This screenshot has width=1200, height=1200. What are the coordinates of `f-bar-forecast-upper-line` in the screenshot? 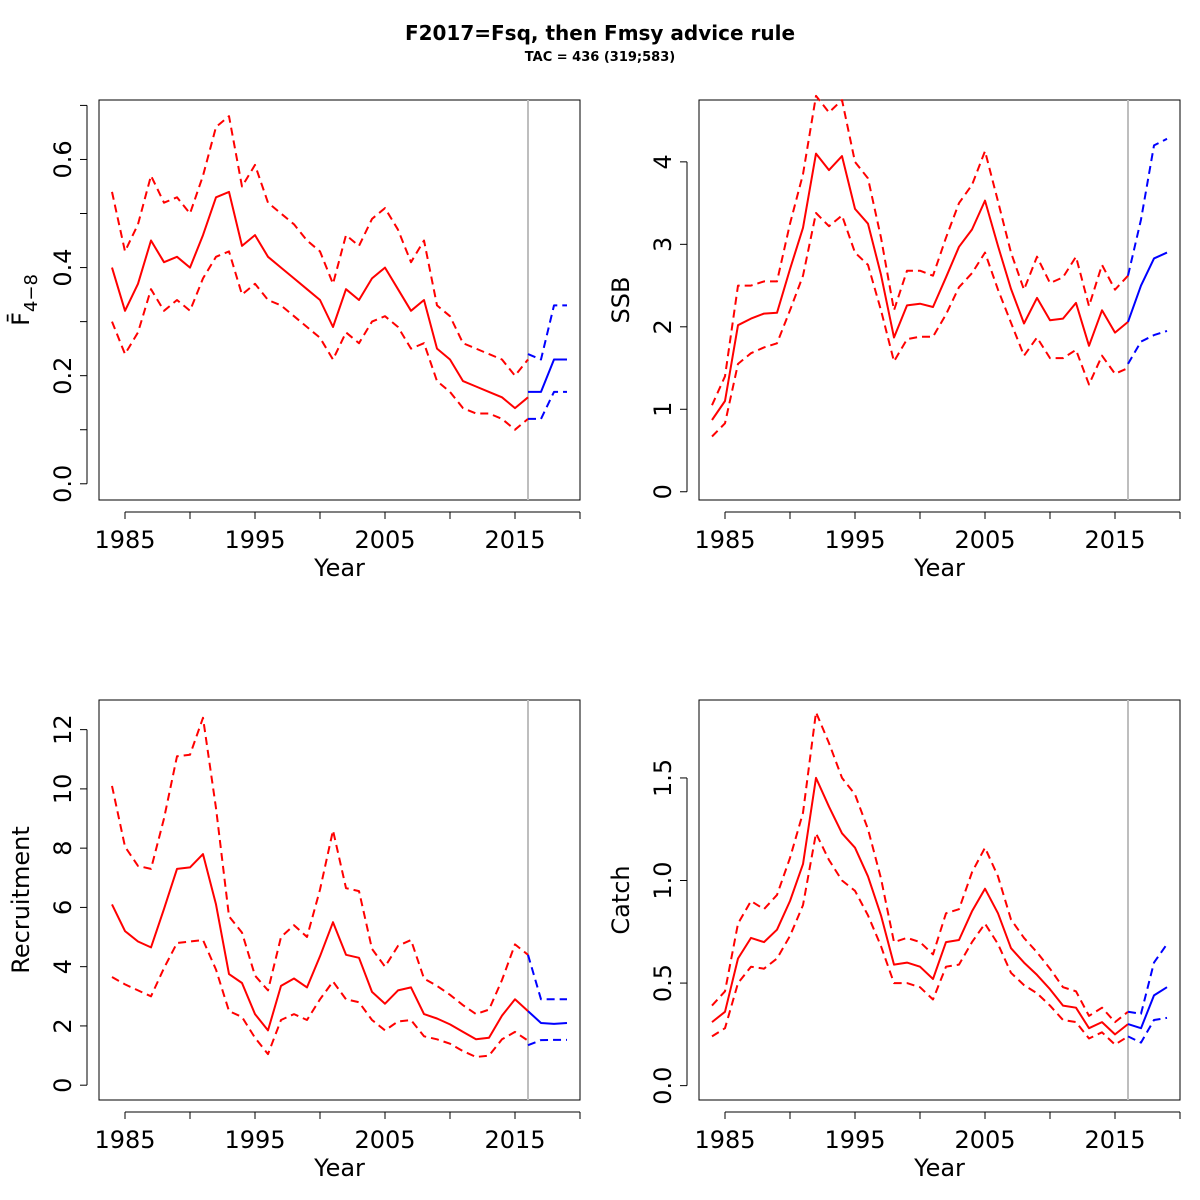 It's located at (547, 332).